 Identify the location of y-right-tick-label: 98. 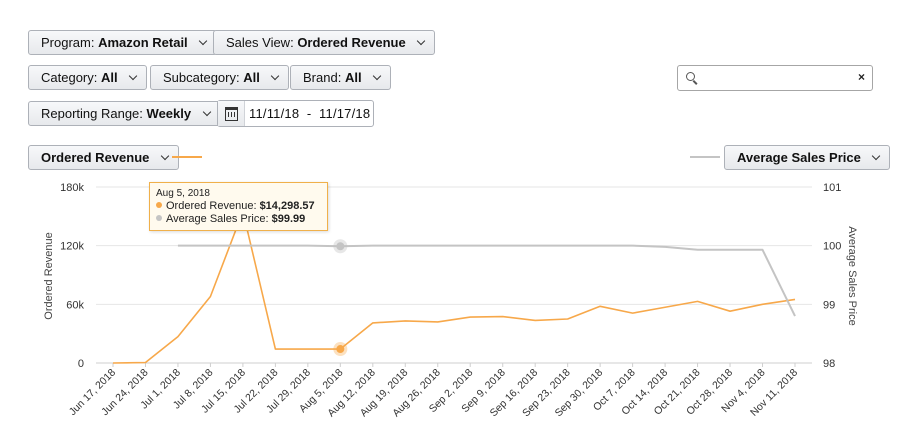
(829, 364).